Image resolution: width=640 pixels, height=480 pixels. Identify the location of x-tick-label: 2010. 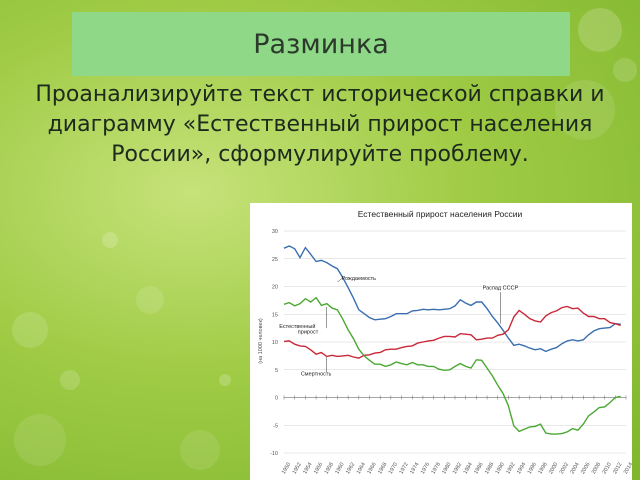
(607, 469).